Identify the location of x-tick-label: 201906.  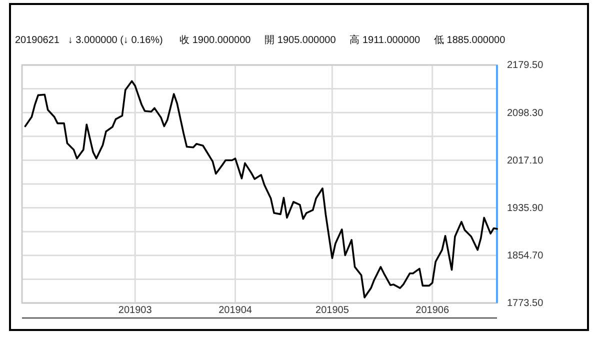
(433, 310).